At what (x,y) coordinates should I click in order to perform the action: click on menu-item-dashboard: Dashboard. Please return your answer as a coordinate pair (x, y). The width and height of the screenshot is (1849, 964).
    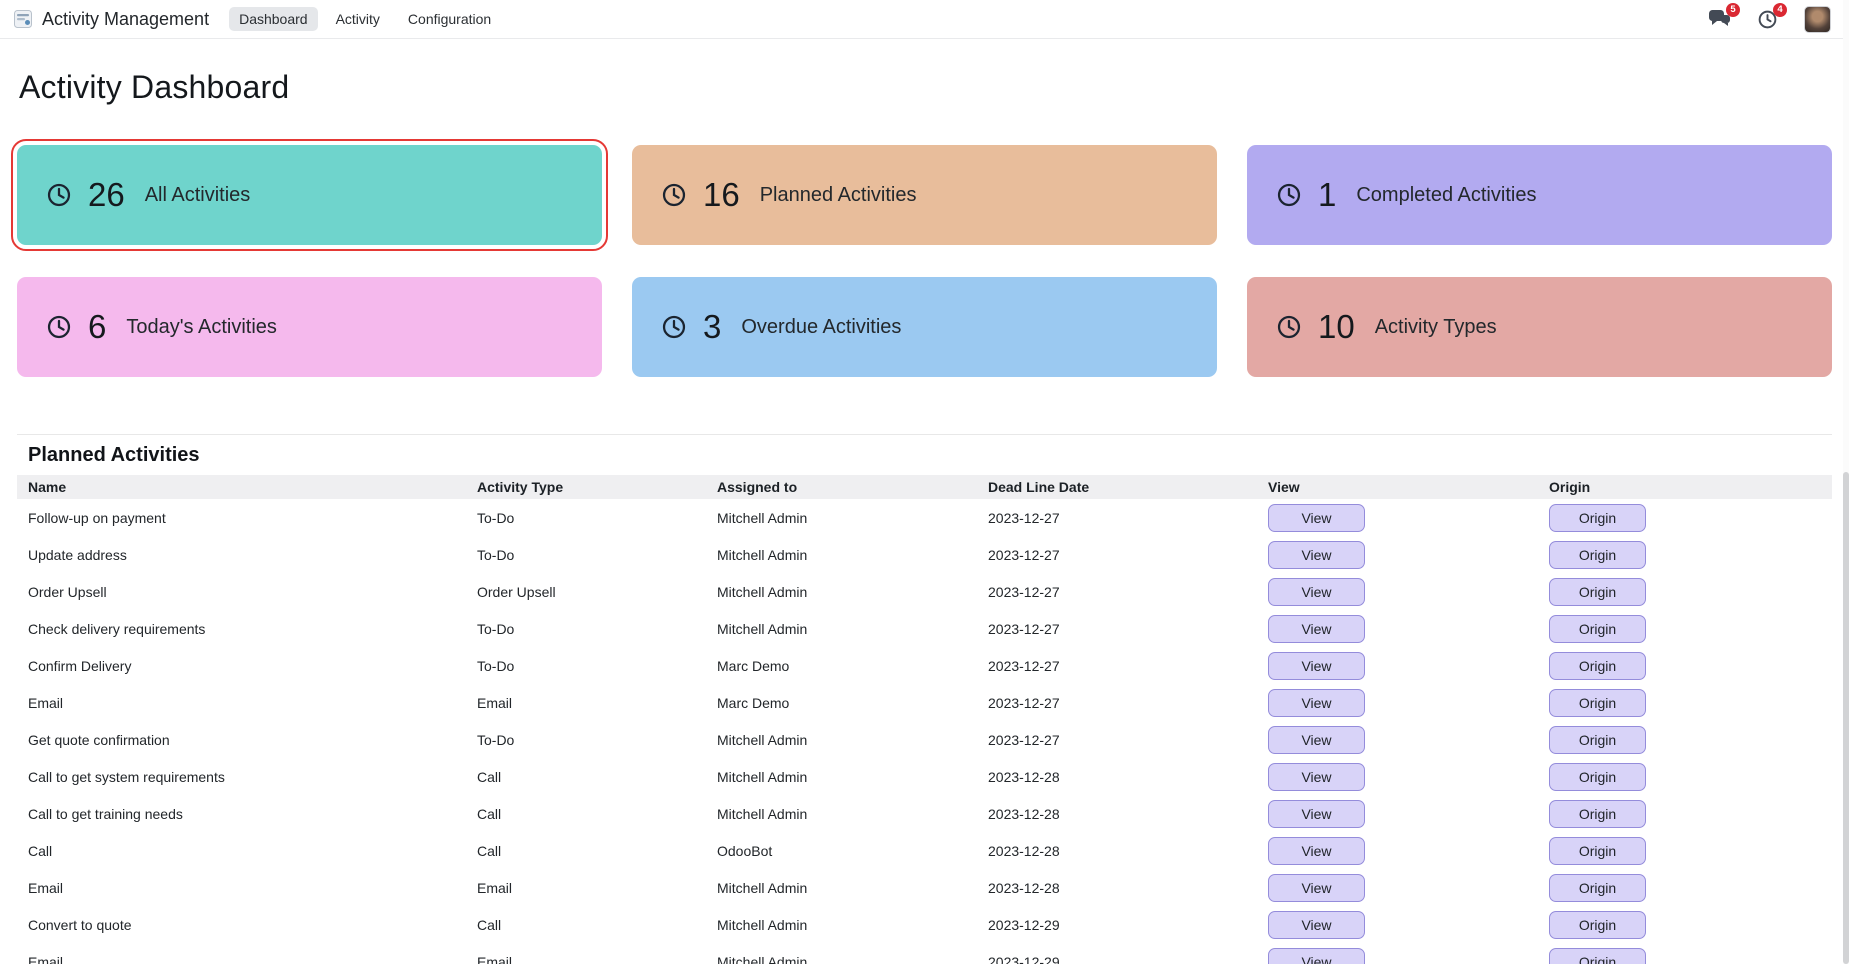
    Looking at the image, I should click on (273, 19).